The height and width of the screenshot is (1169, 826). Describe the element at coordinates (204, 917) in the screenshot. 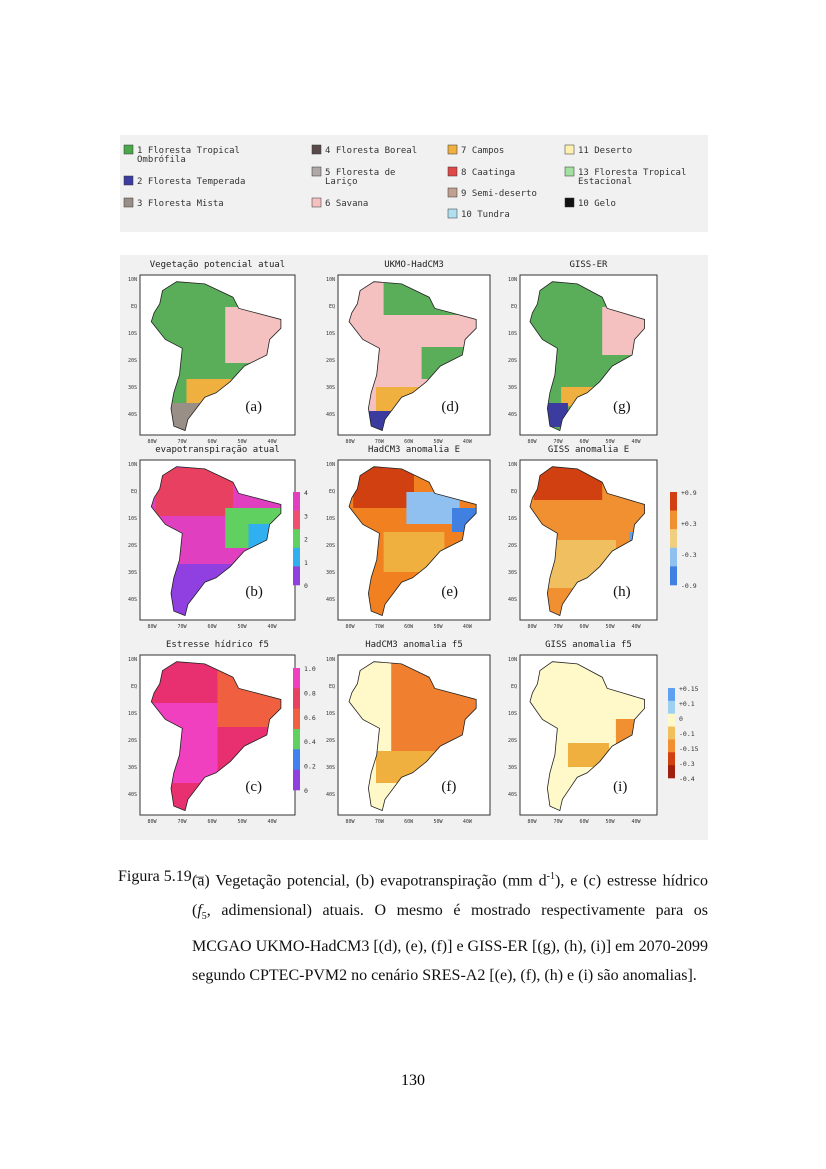

I see `caption-sub: 5` at that location.